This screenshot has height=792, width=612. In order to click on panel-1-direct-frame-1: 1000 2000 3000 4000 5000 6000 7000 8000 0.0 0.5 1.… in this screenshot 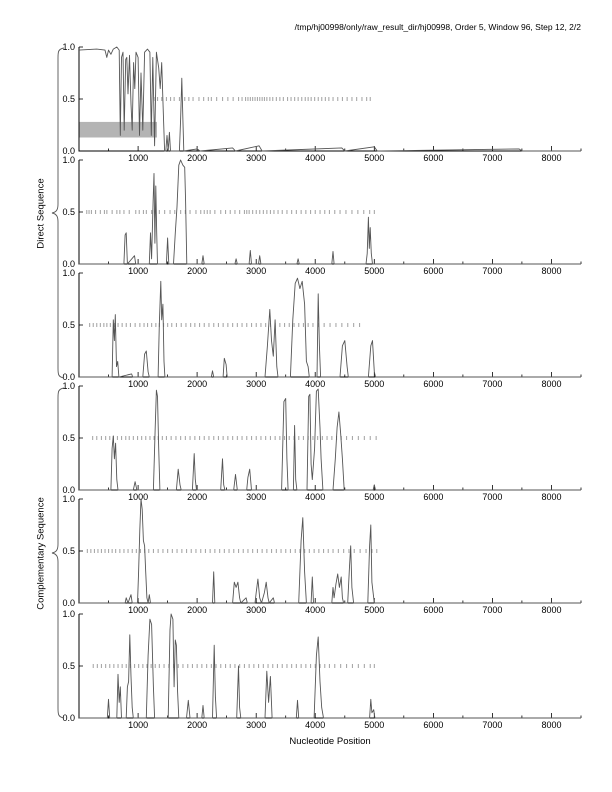, I will do `click(322, 102)`.